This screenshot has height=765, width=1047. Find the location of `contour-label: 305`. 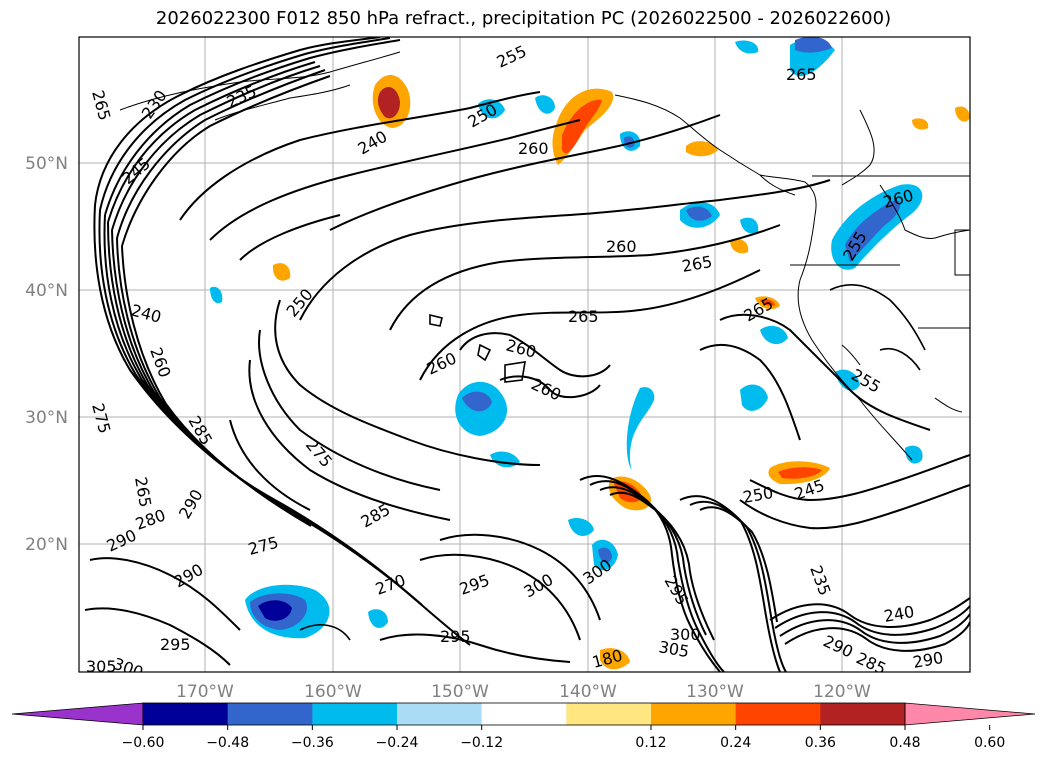

contour-label: 305 is located at coordinates (101, 666).